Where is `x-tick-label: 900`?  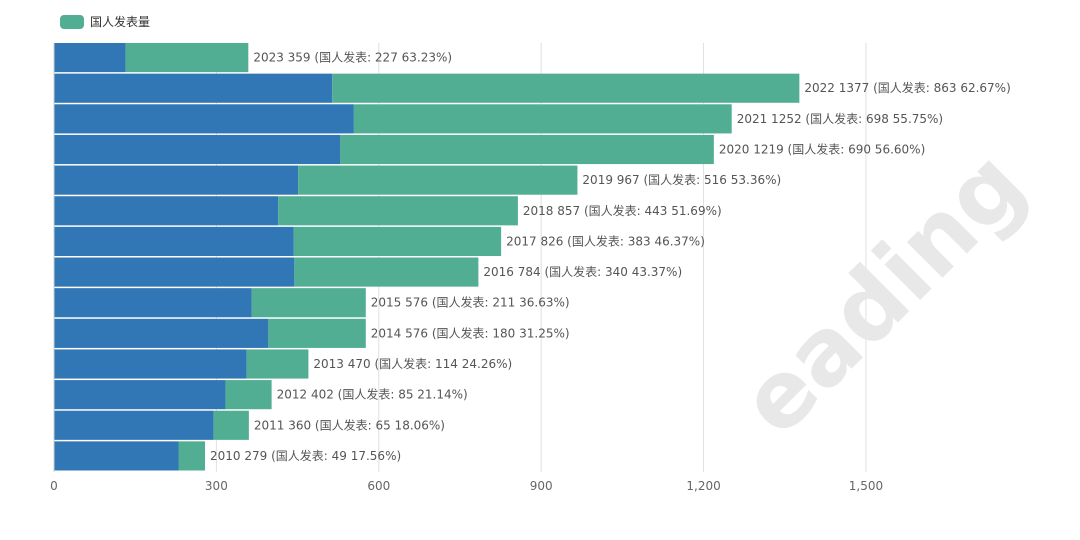 x-tick-label: 900 is located at coordinates (541, 486).